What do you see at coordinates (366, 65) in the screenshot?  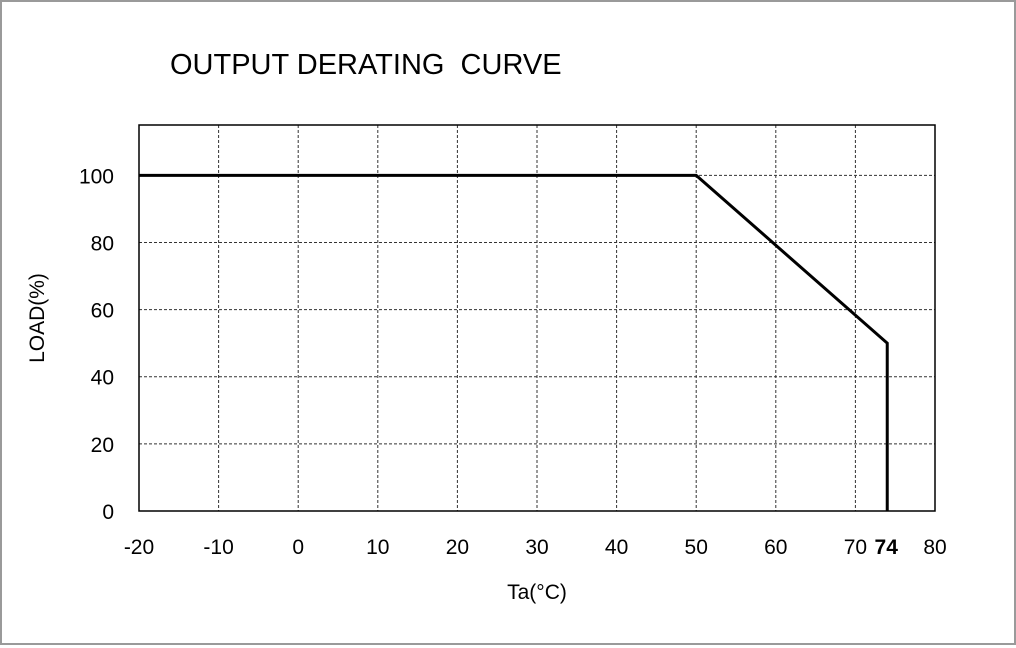 I see `chart-title: OUTPUT DERATING CURVE` at bounding box center [366, 65].